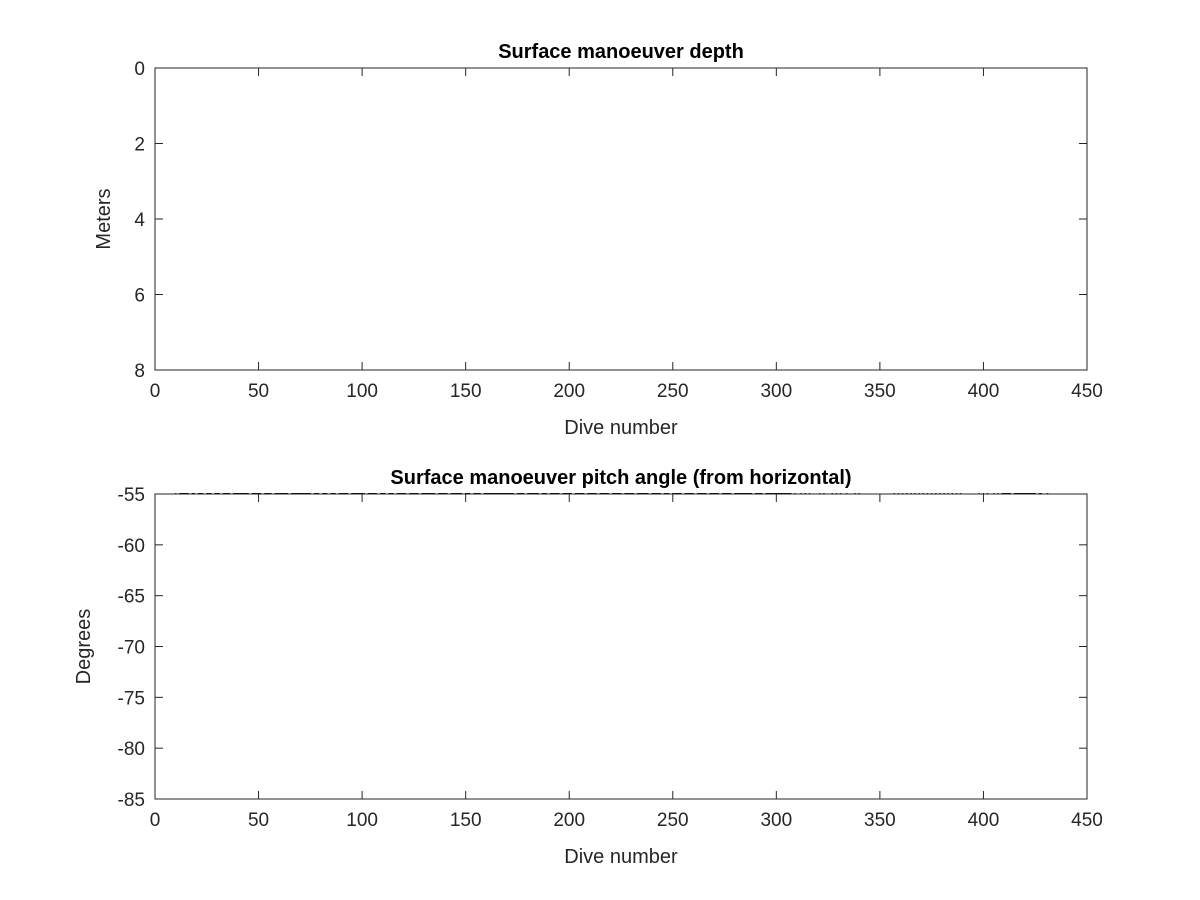  I want to click on depth-ytick-label: 2, so click(139, 145).